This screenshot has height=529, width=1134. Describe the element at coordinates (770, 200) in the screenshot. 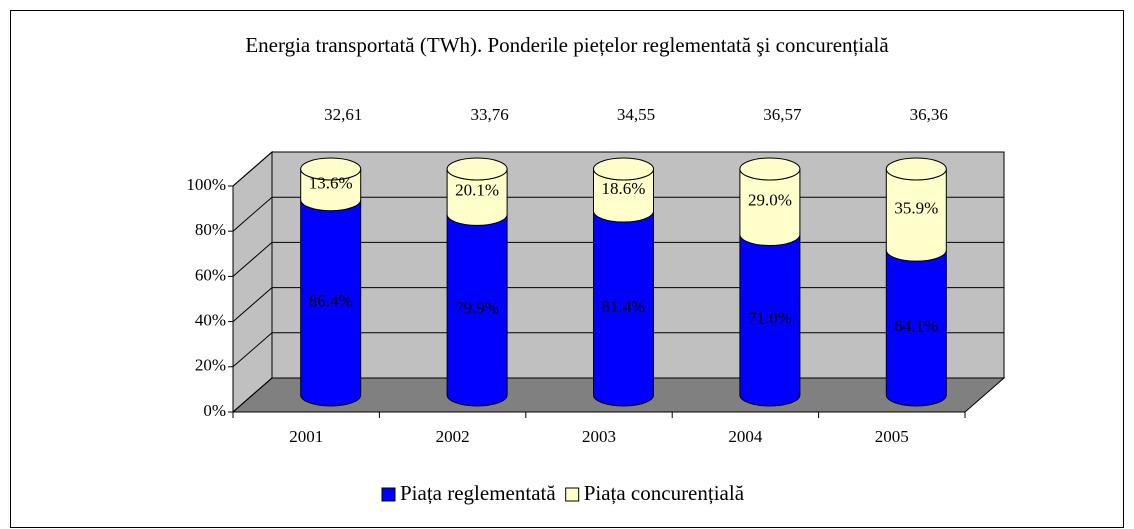

I see `value-label: 29.0%` at that location.